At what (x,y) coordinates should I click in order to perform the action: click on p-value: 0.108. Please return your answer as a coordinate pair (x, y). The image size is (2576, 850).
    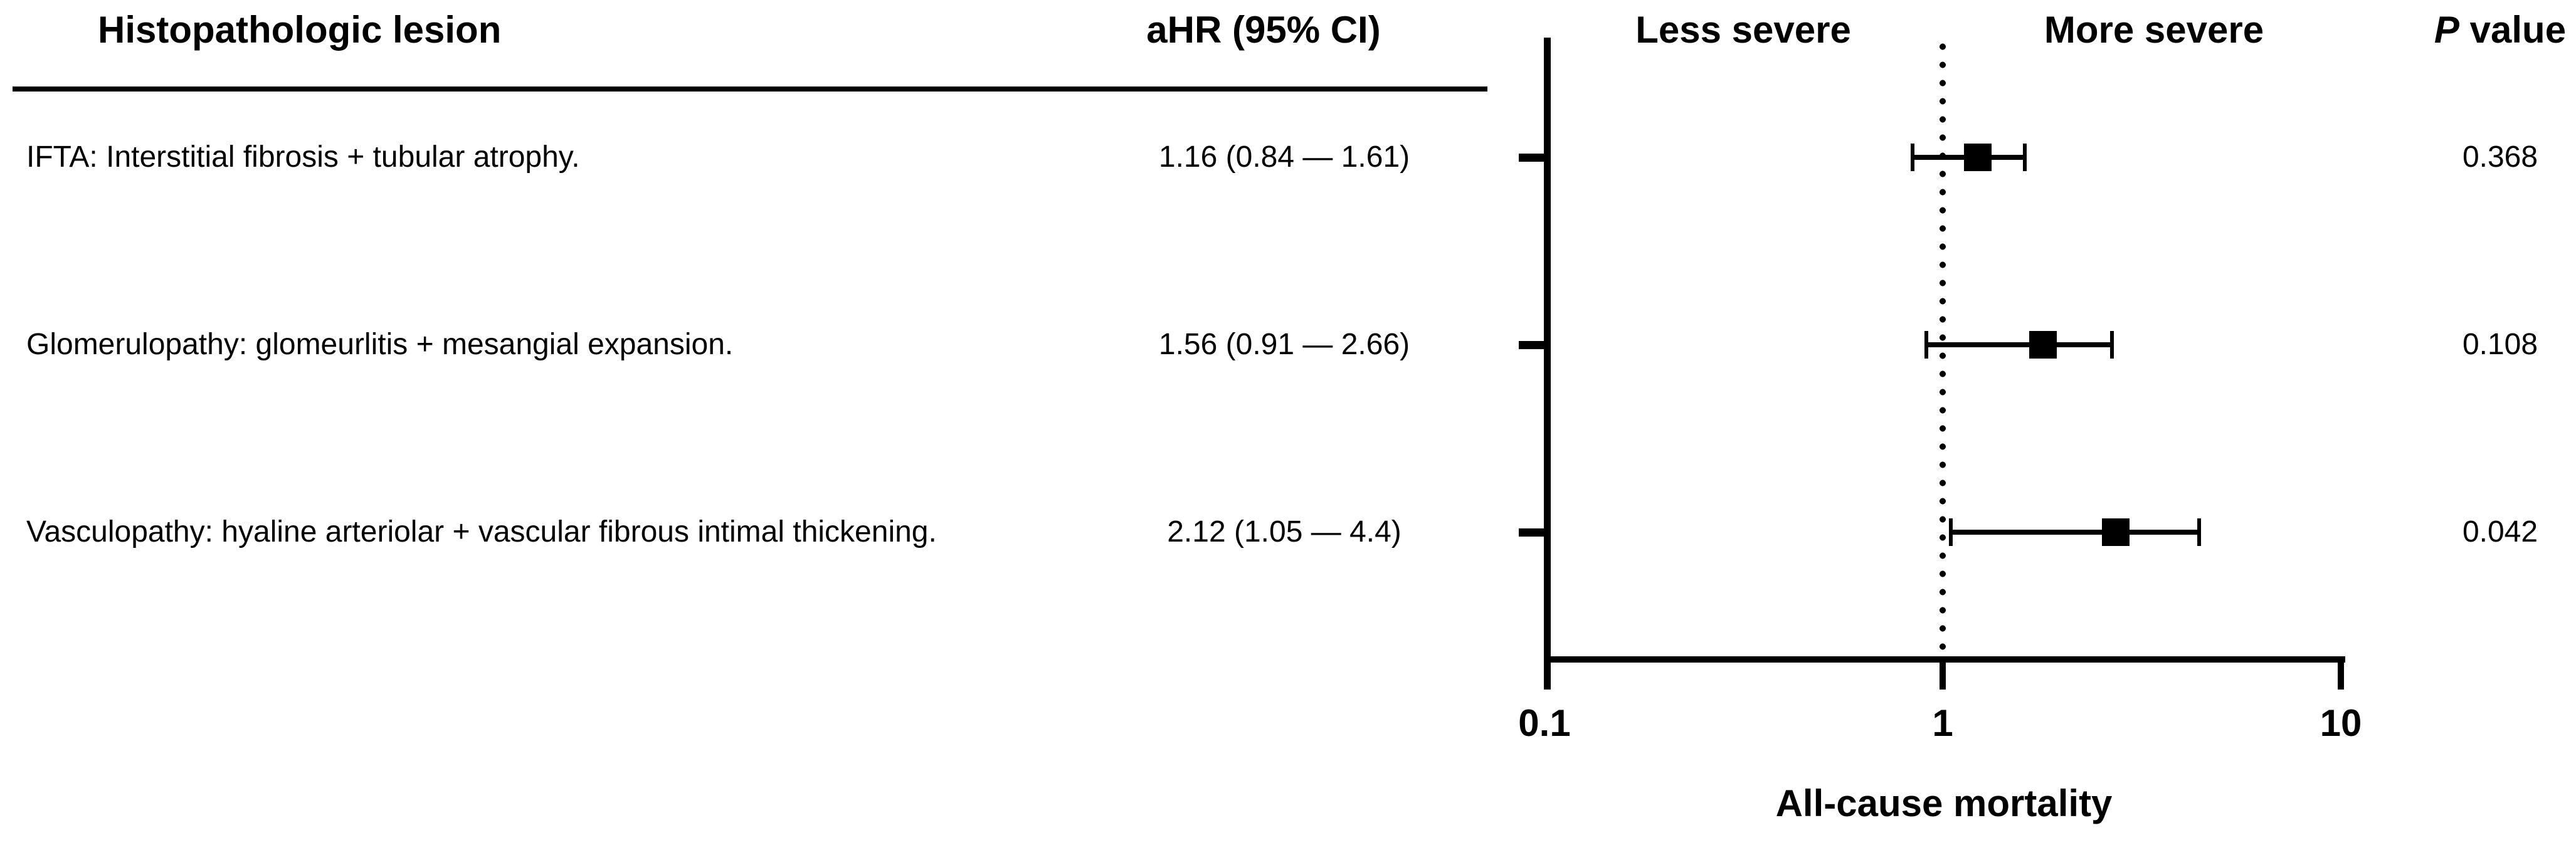
    Looking at the image, I should click on (2500, 344).